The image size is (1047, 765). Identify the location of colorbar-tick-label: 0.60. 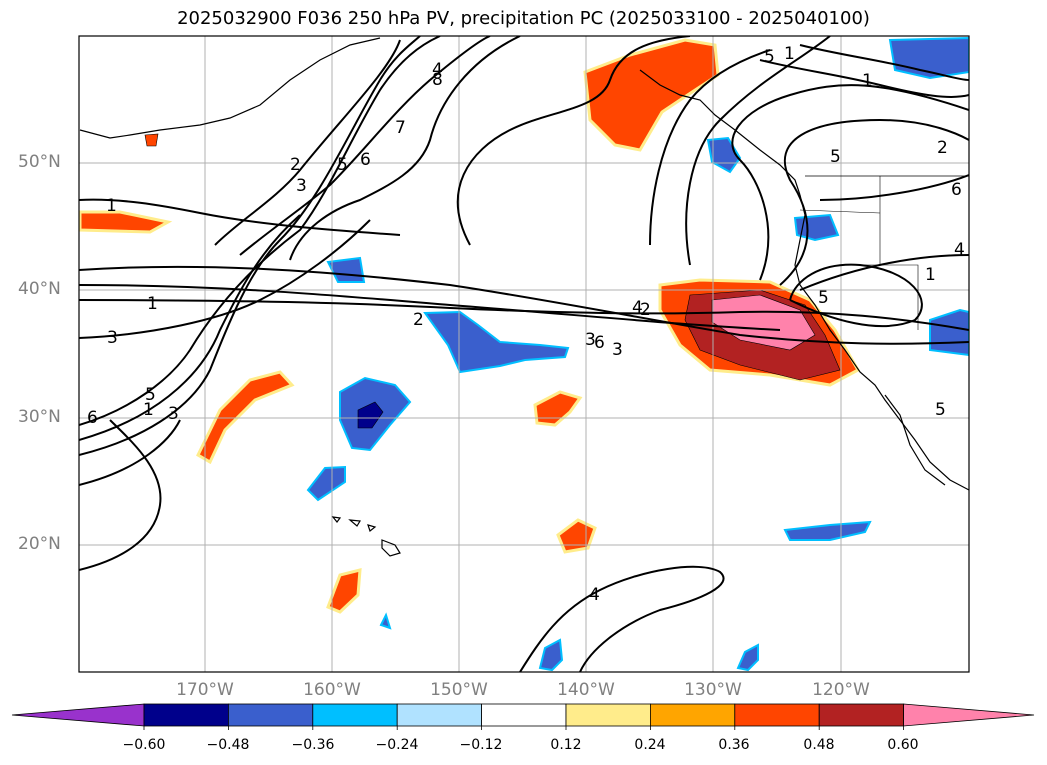
(903, 745).